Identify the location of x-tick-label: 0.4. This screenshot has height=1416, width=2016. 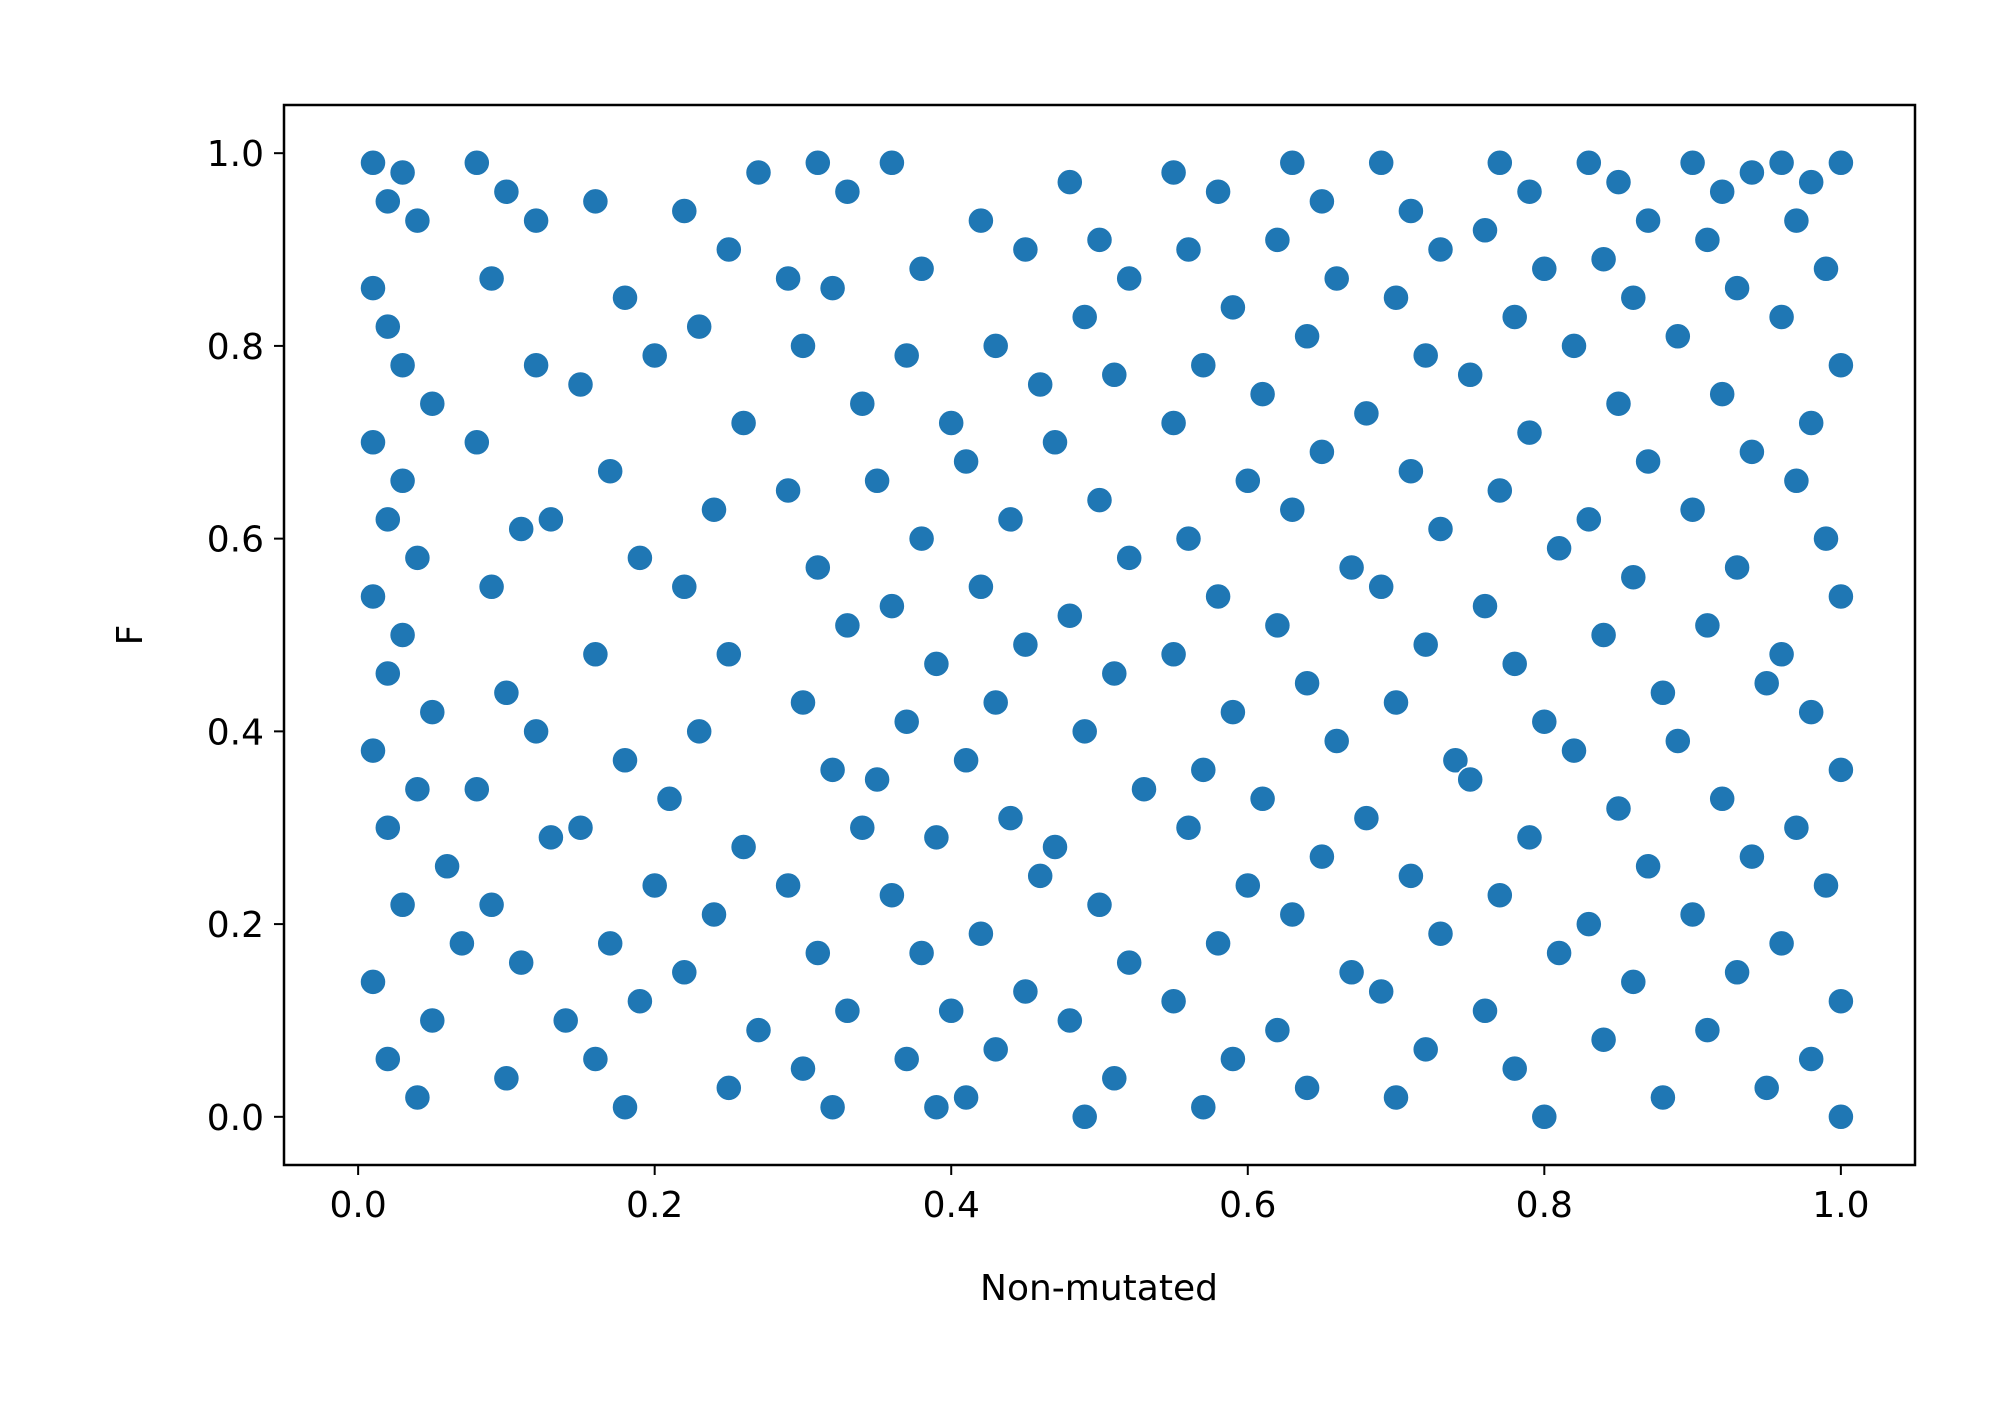
(951, 1205).